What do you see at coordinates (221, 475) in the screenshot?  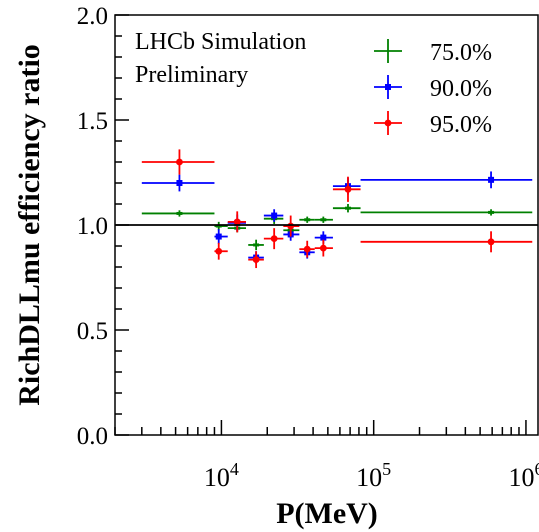 I see `x-tick-label: 10⁴` at bounding box center [221, 475].